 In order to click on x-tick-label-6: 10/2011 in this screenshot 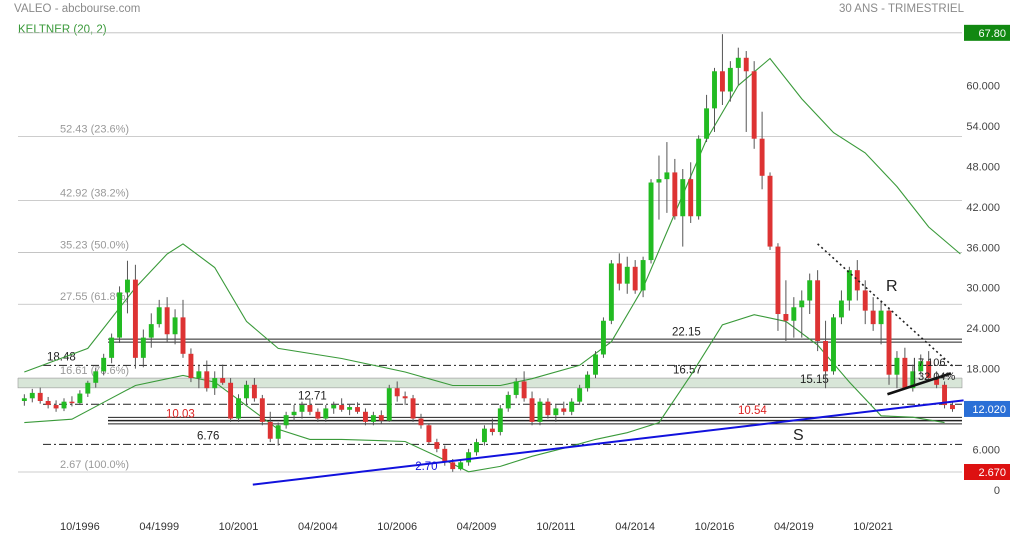, I will do `click(555, 527)`.